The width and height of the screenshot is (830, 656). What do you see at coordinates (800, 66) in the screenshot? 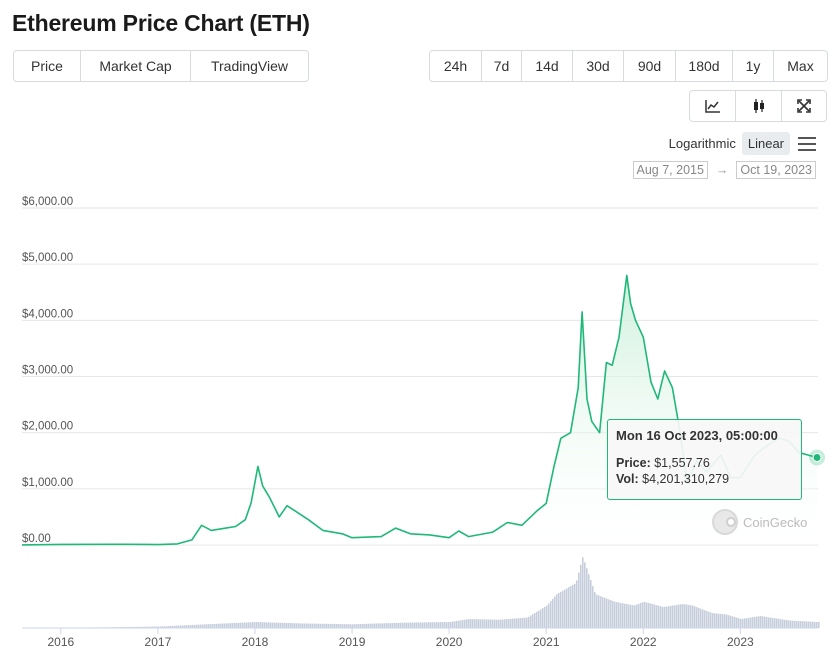
I see `range-max: Max` at bounding box center [800, 66].